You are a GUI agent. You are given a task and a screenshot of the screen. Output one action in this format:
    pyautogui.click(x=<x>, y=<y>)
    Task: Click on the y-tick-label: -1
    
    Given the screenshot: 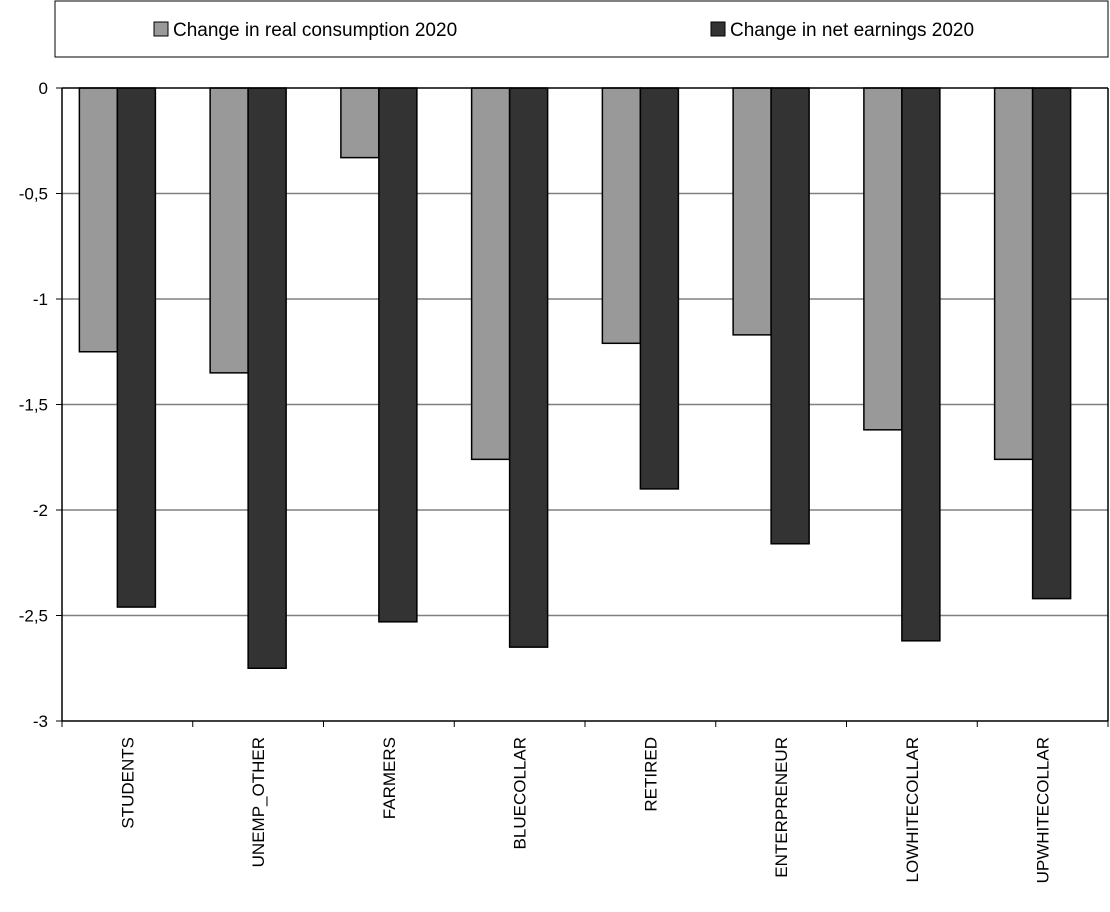 What is the action you would take?
    pyautogui.click(x=40, y=299)
    